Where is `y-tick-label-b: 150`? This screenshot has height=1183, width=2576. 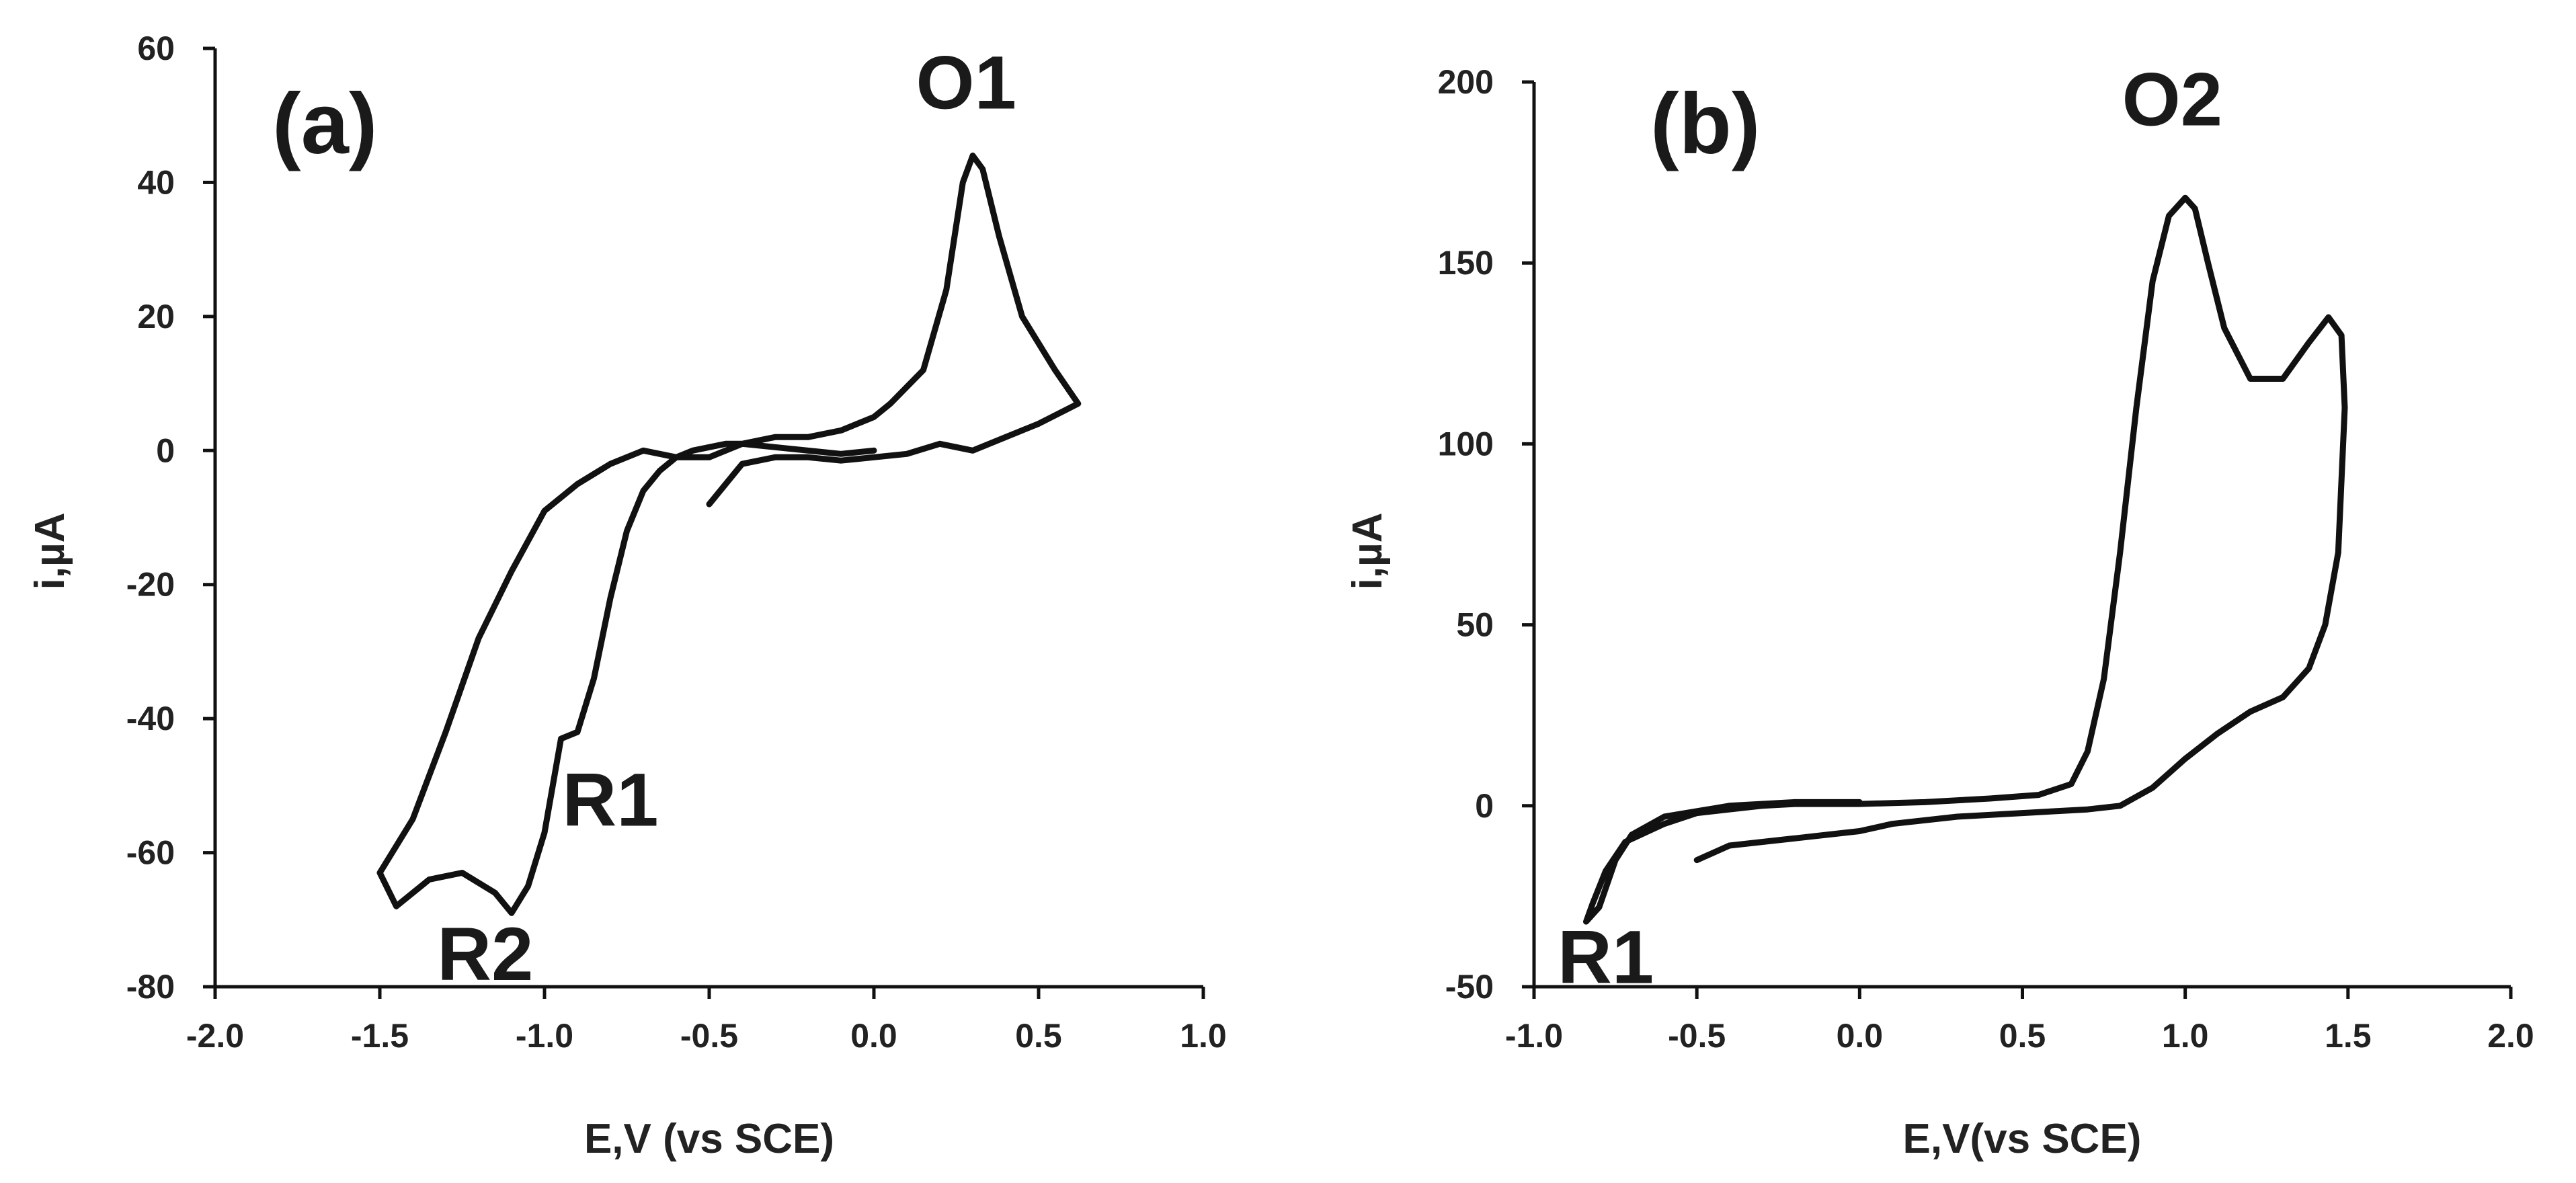
y-tick-label-b: 150 is located at coordinates (1466, 263).